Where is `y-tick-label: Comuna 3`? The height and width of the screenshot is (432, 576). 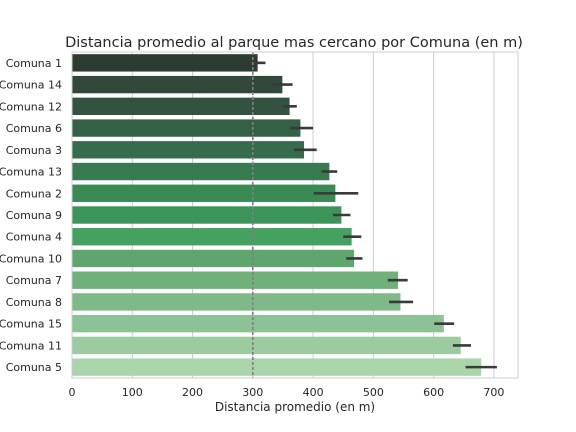 y-tick-label: Comuna 3 is located at coordinates (34, 150).